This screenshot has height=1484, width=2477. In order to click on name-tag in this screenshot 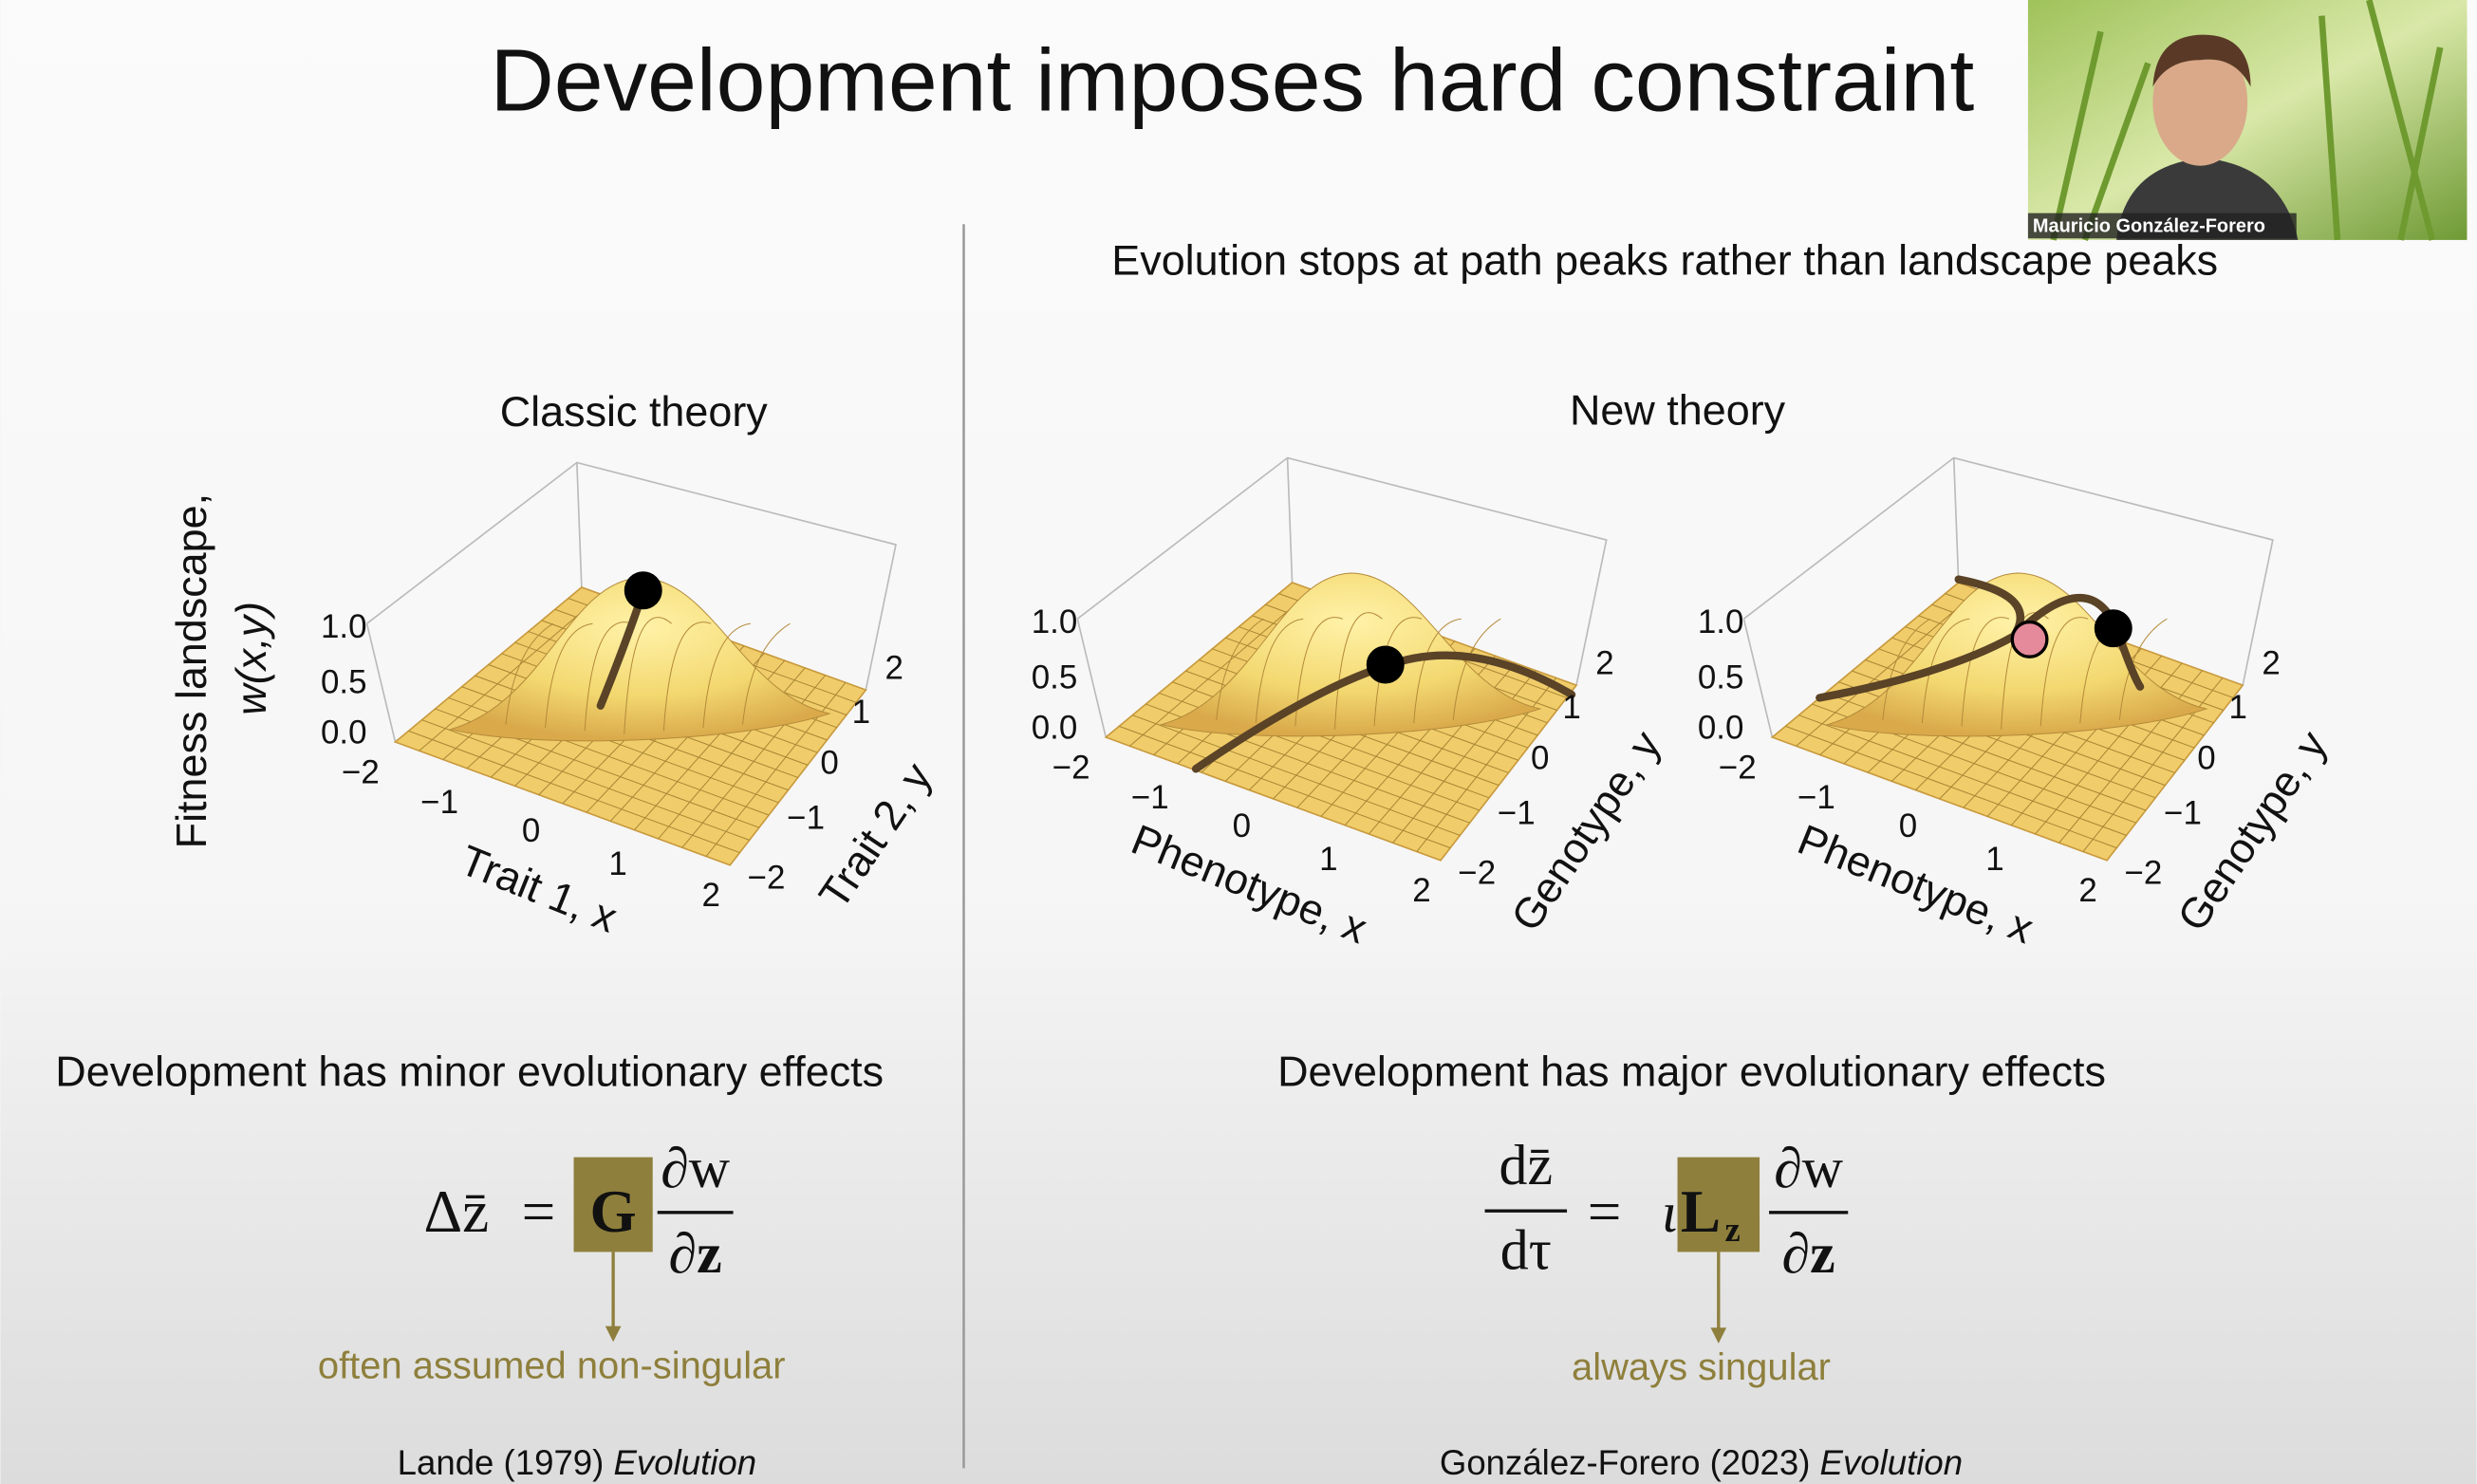, I will do `click(2162, 226)`.